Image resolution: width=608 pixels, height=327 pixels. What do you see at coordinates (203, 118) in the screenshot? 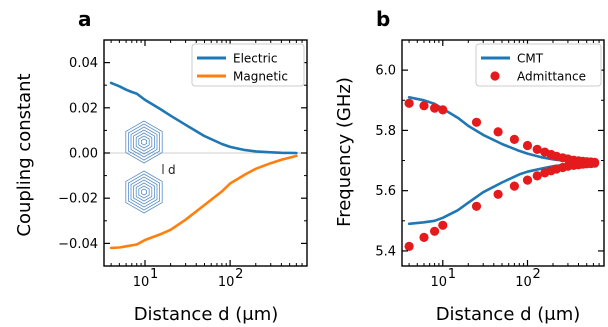
I see `panel-a-series-line-electric` at bounding box center [203, 118].